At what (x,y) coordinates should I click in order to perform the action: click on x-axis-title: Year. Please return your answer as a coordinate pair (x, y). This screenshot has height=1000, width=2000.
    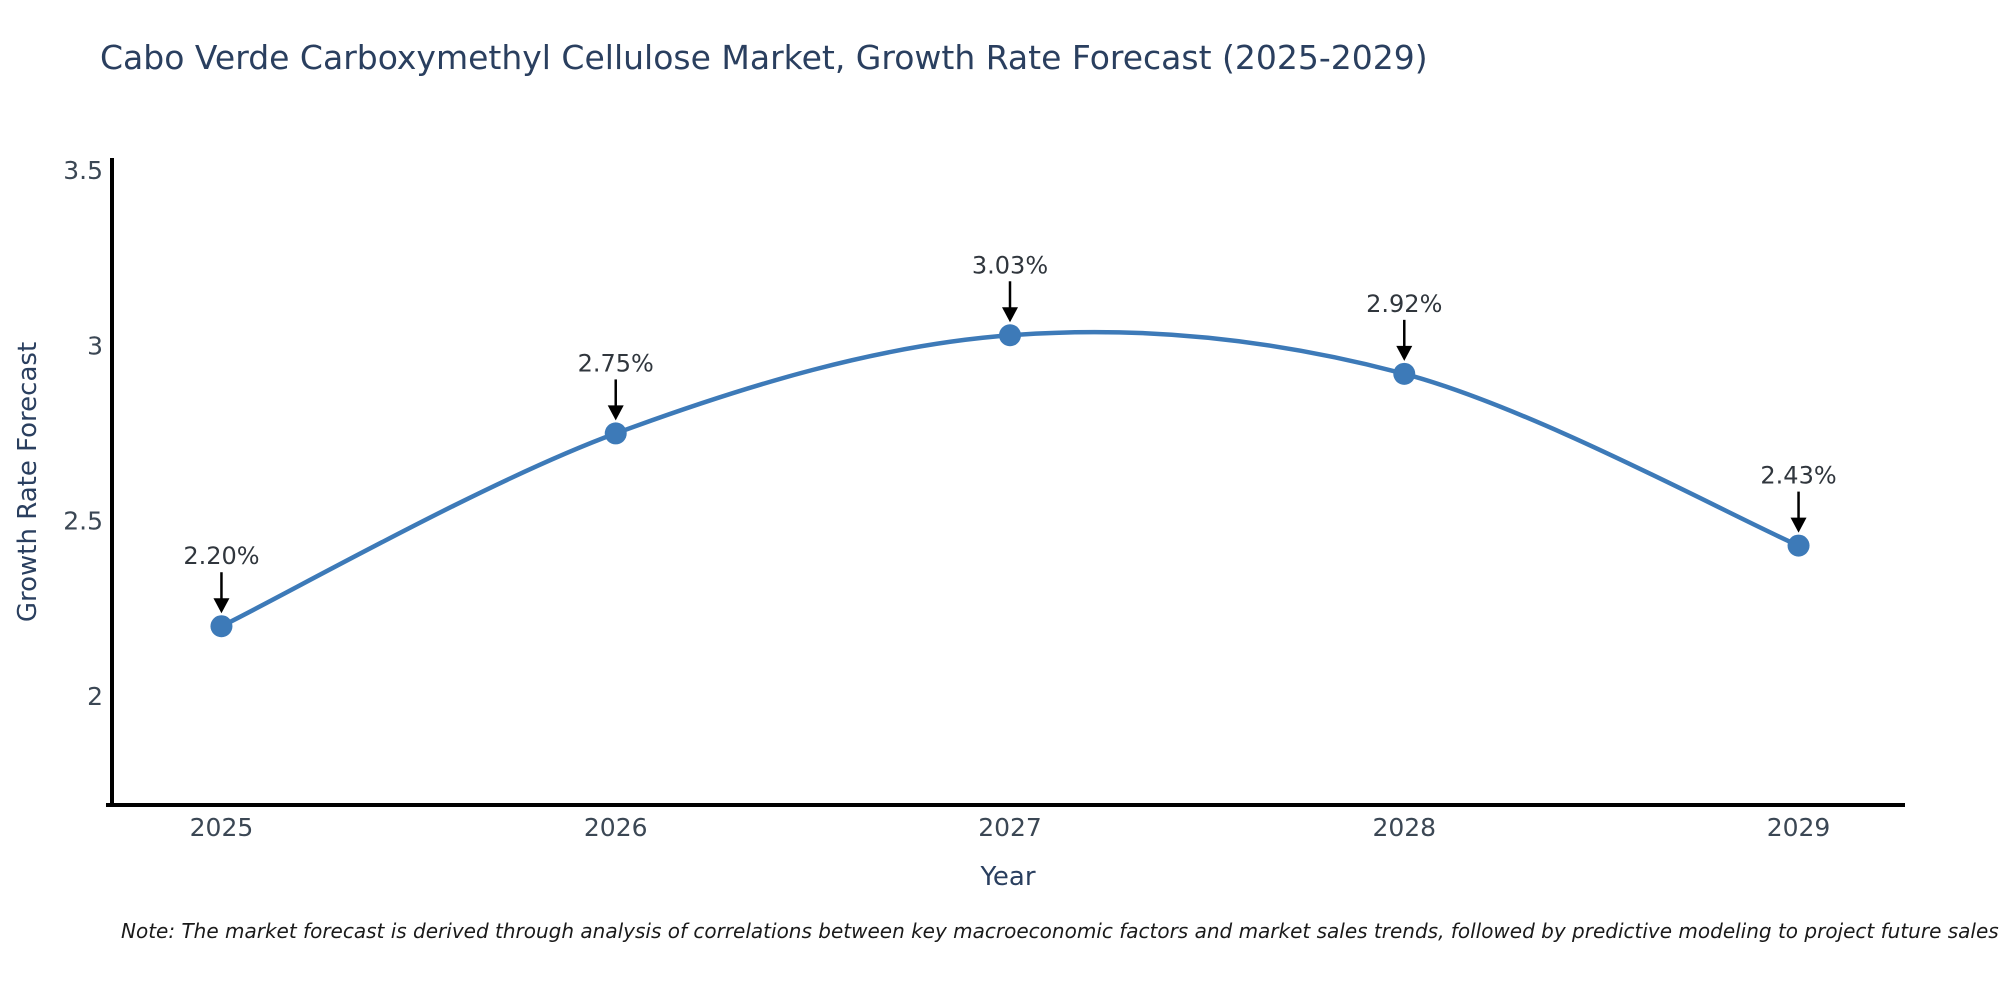
    Looking at the image, I should click on (1007, 877).